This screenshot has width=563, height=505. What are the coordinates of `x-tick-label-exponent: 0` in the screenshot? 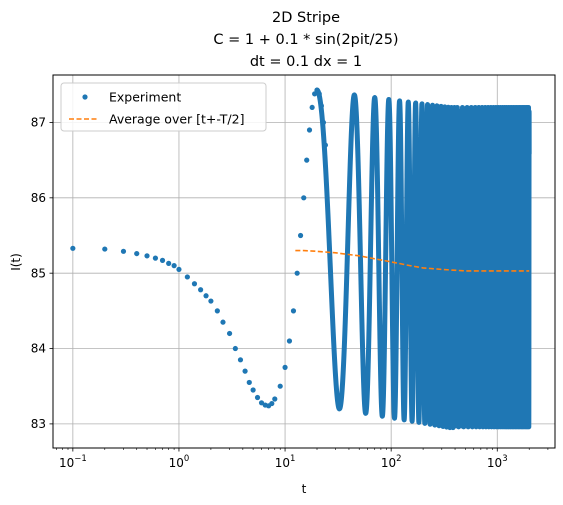 It's located at (186, 459).